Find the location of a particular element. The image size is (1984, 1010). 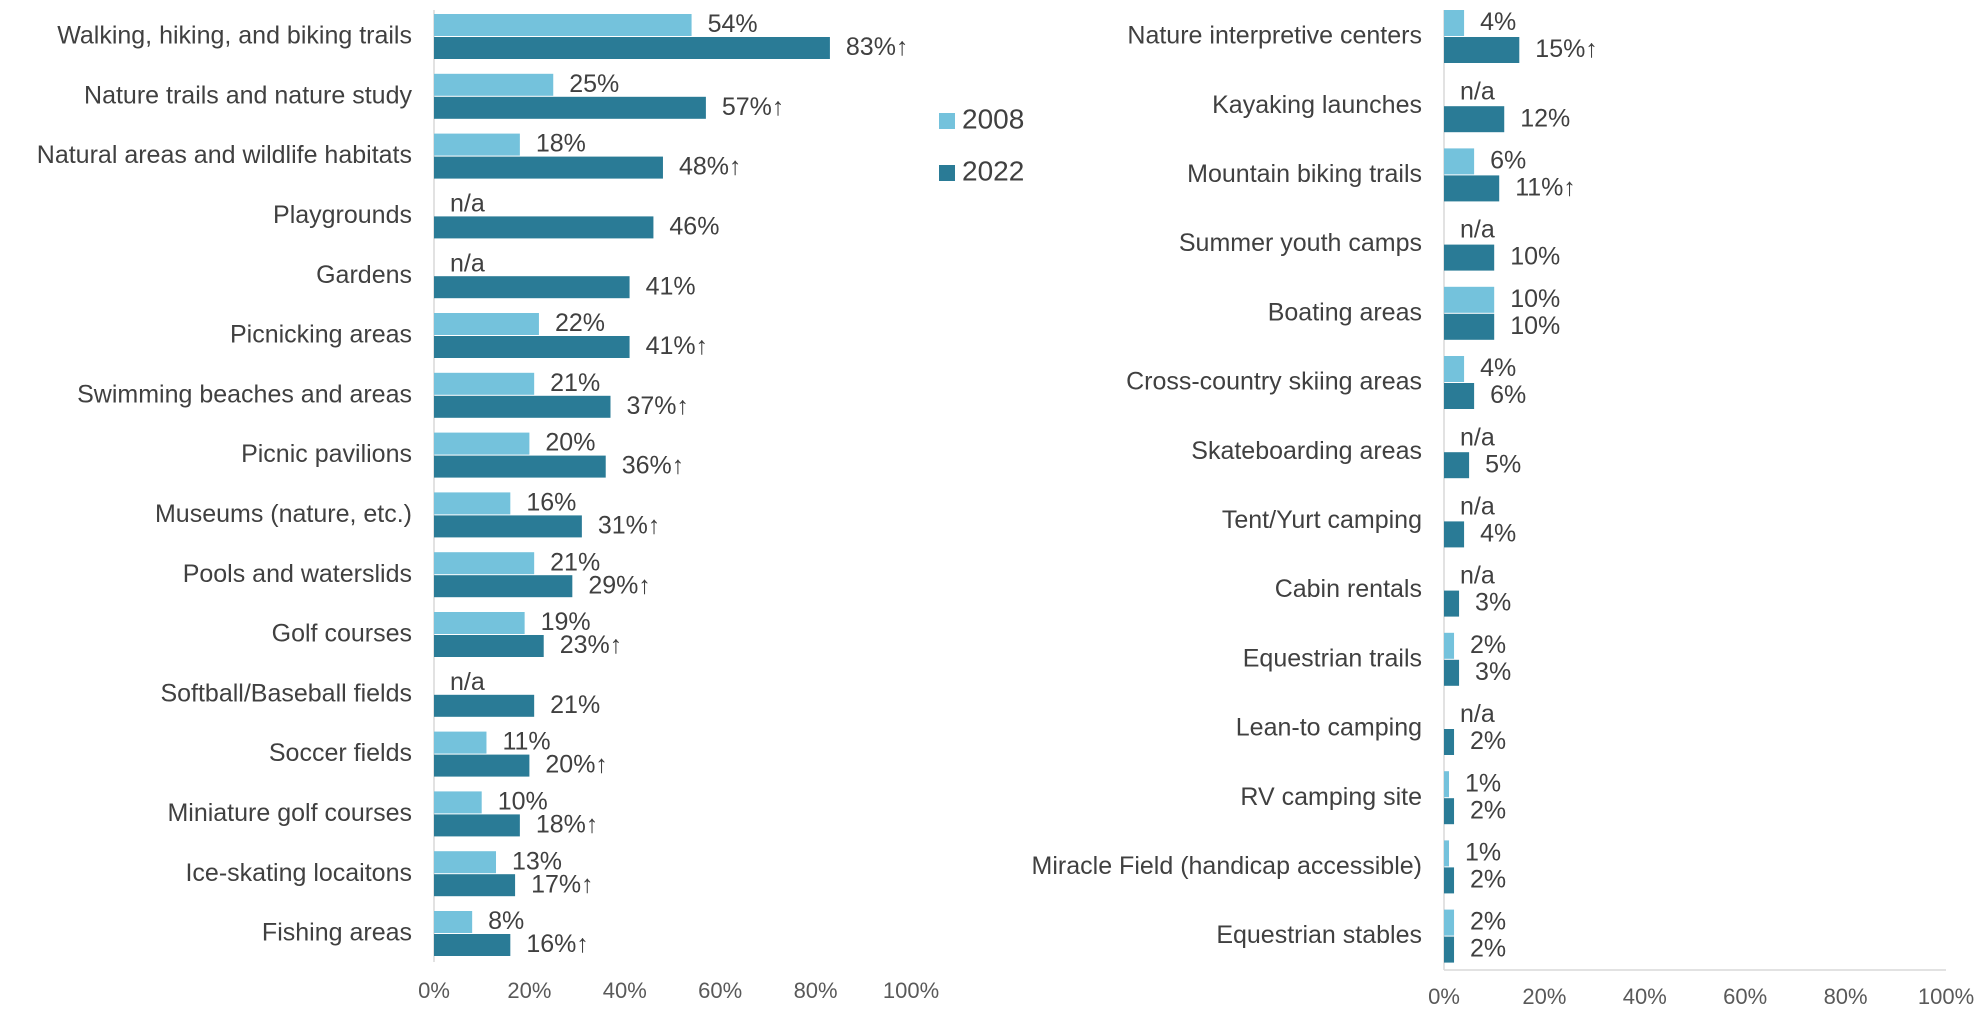

category-label: Equestrian trails is located at coordinates (1332, 658).